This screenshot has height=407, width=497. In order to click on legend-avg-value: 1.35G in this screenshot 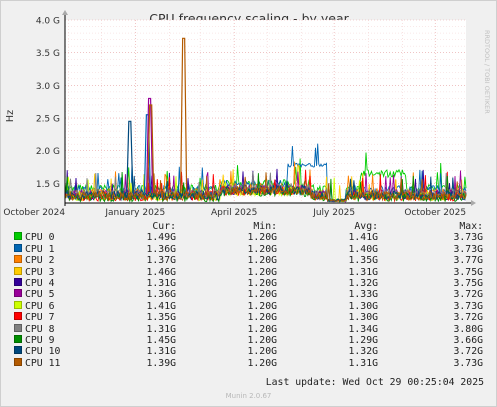, I will do `click(363, 261)`.